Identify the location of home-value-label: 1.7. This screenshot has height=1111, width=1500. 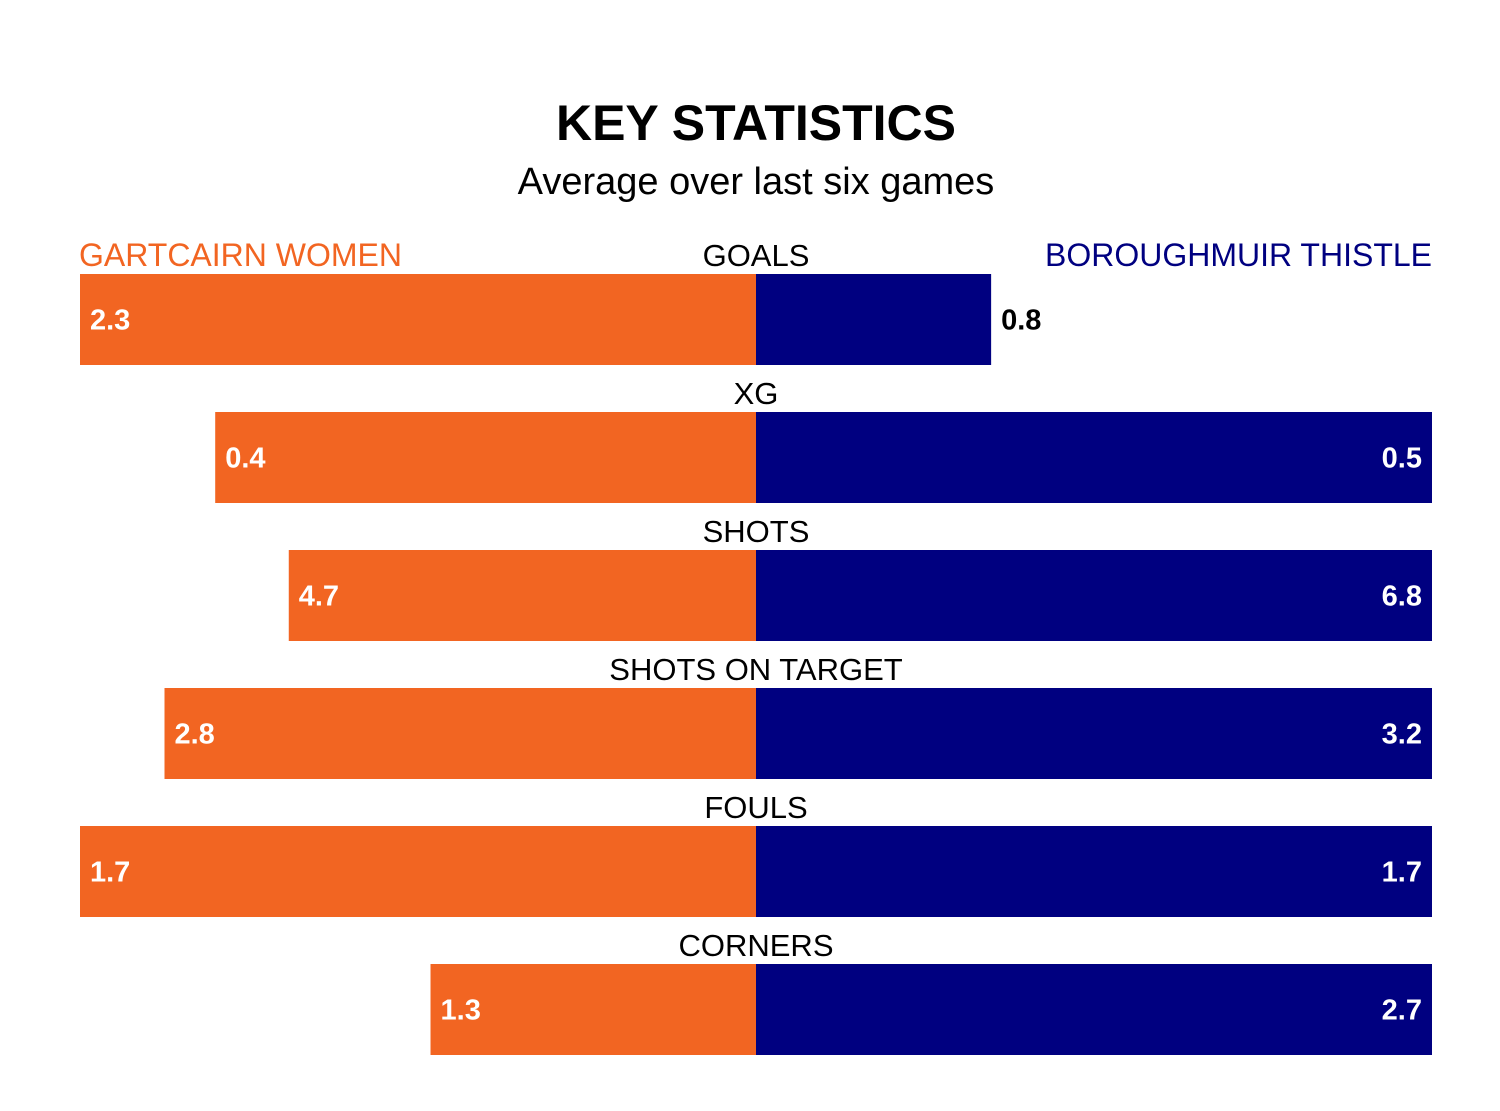
(110, 873).